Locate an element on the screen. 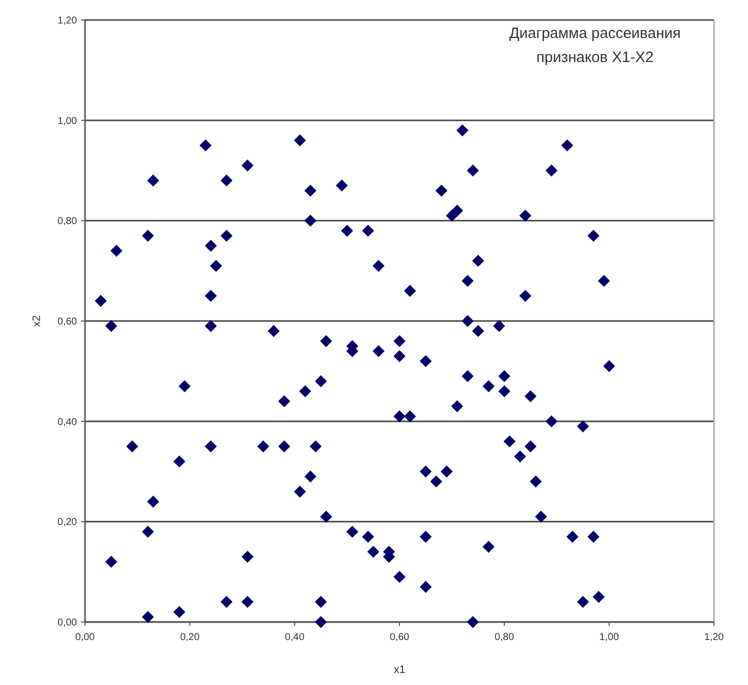 Image resolution: width=748 pixels, height=685 pixels. y-tick-label: 0,80 is located at coordinates (68, 222).